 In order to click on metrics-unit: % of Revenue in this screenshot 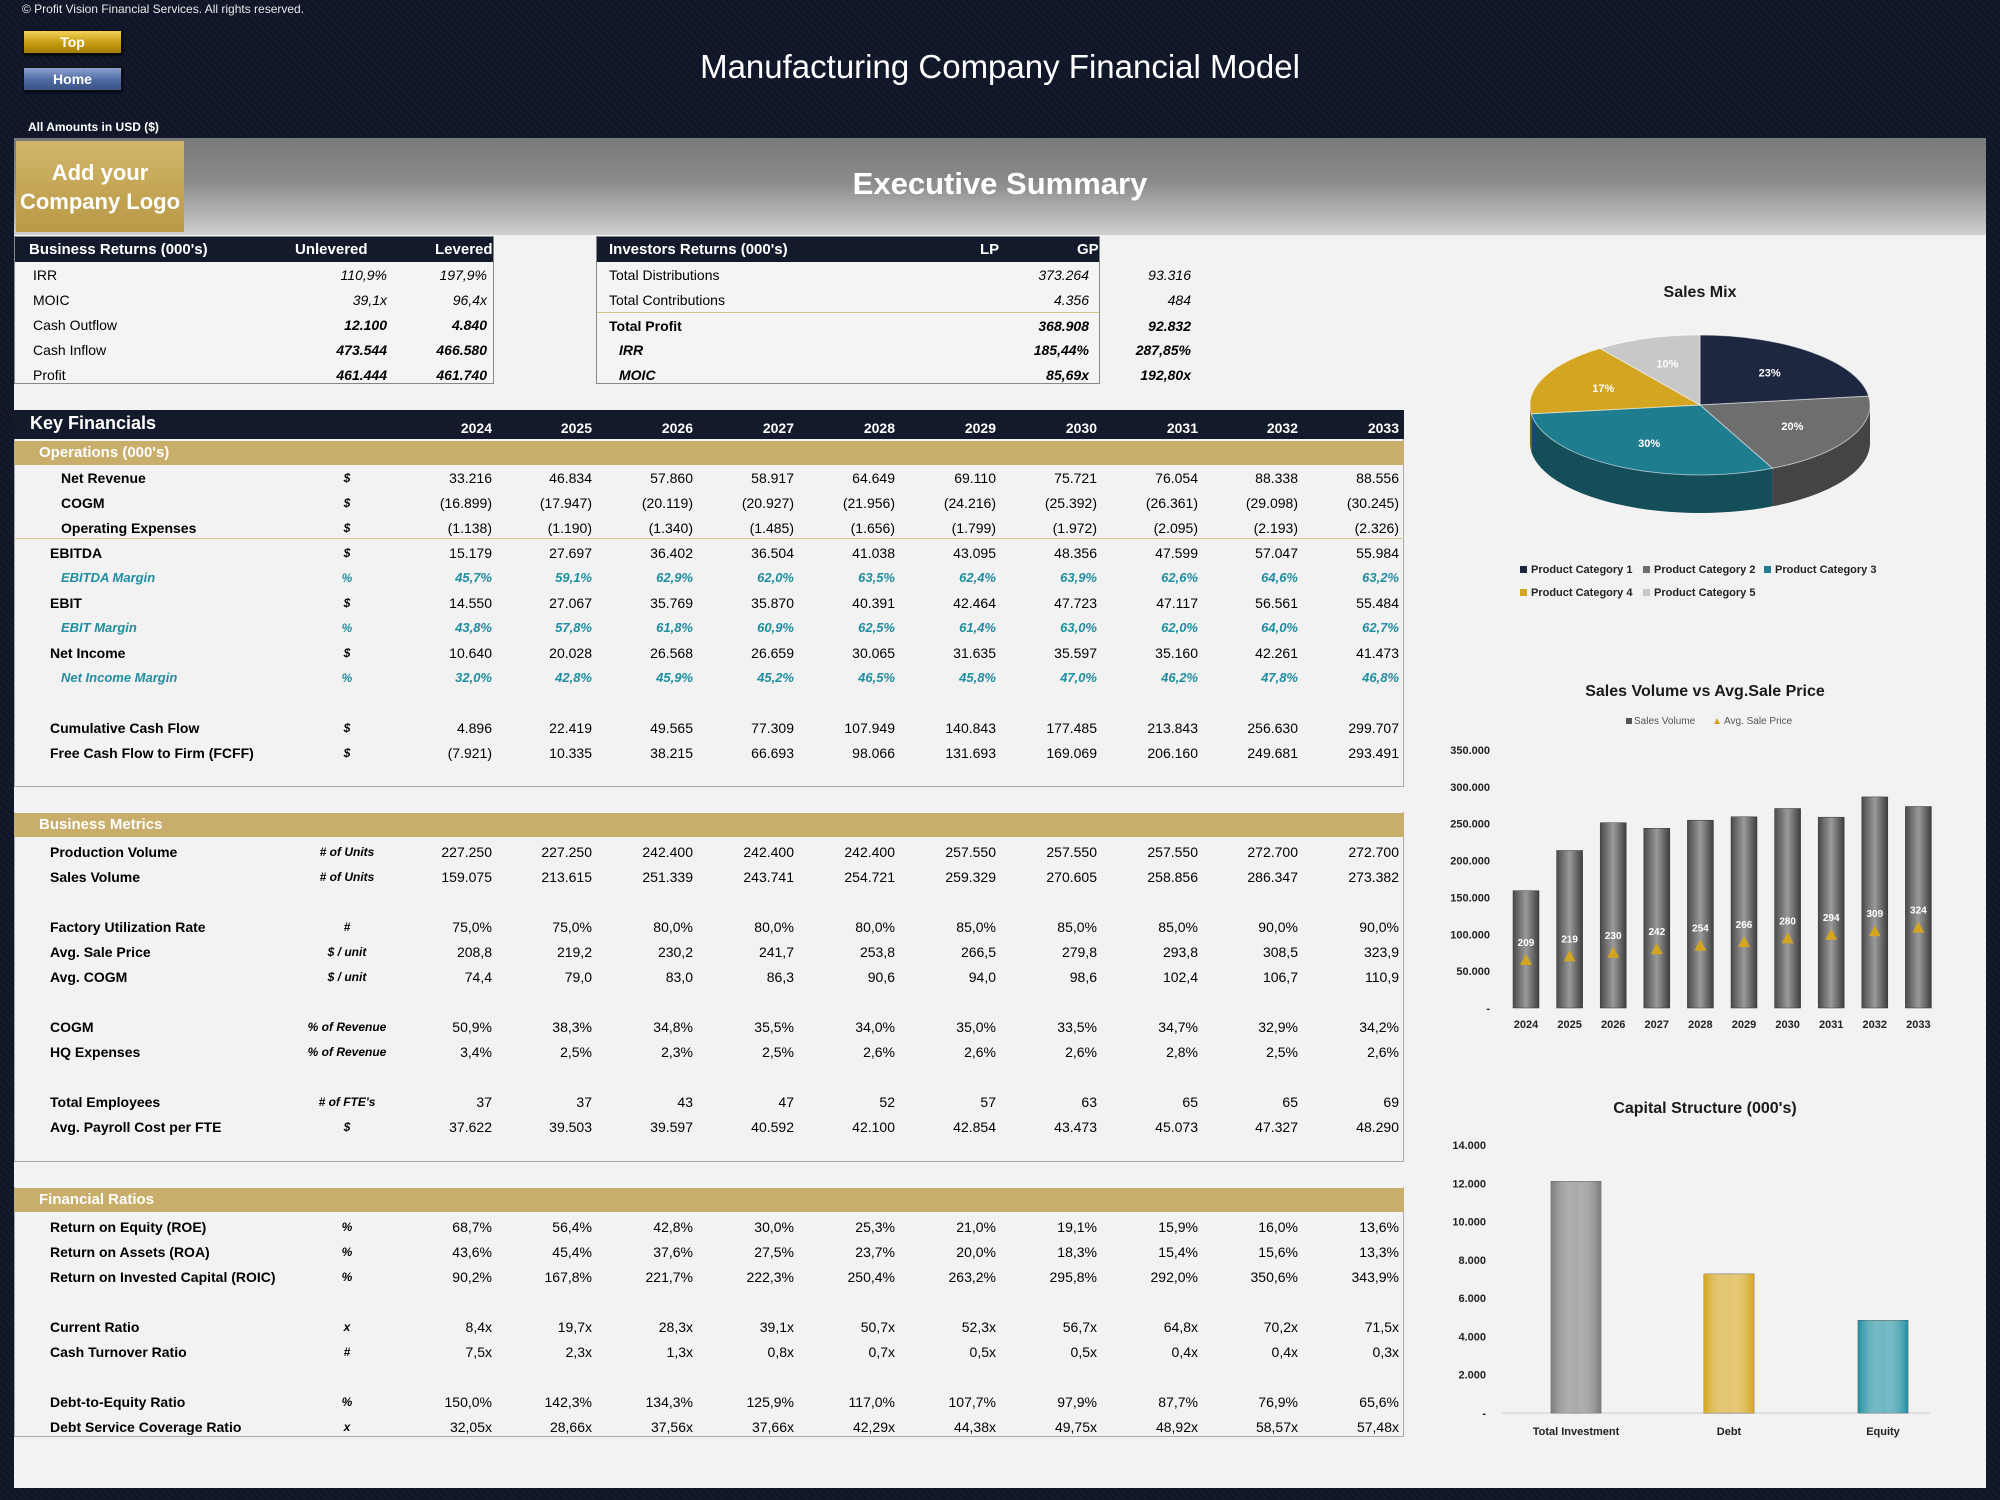, I will do `click(347, 1027)`.